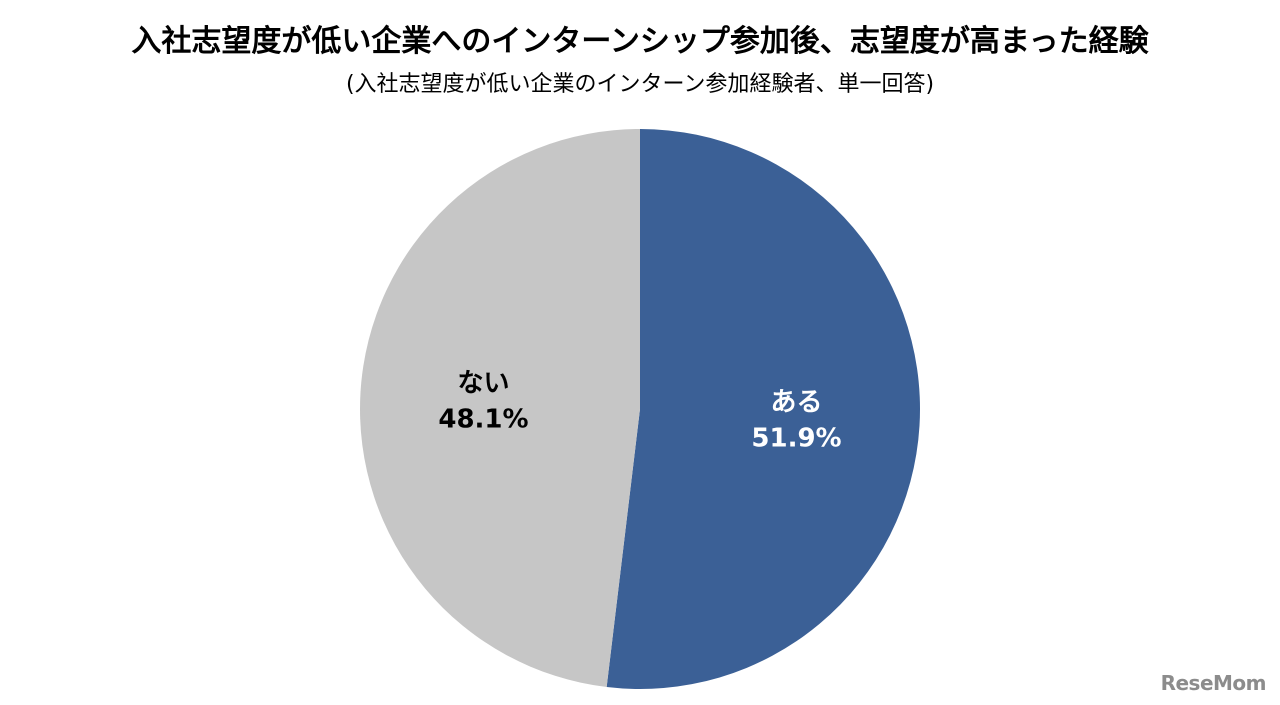  Describe the element at coordinates (640, 84) in the screenshot. I see `chart-subtitle: (入社志望度が低い企業のインターン参加経験者、単一回答)` at that location.